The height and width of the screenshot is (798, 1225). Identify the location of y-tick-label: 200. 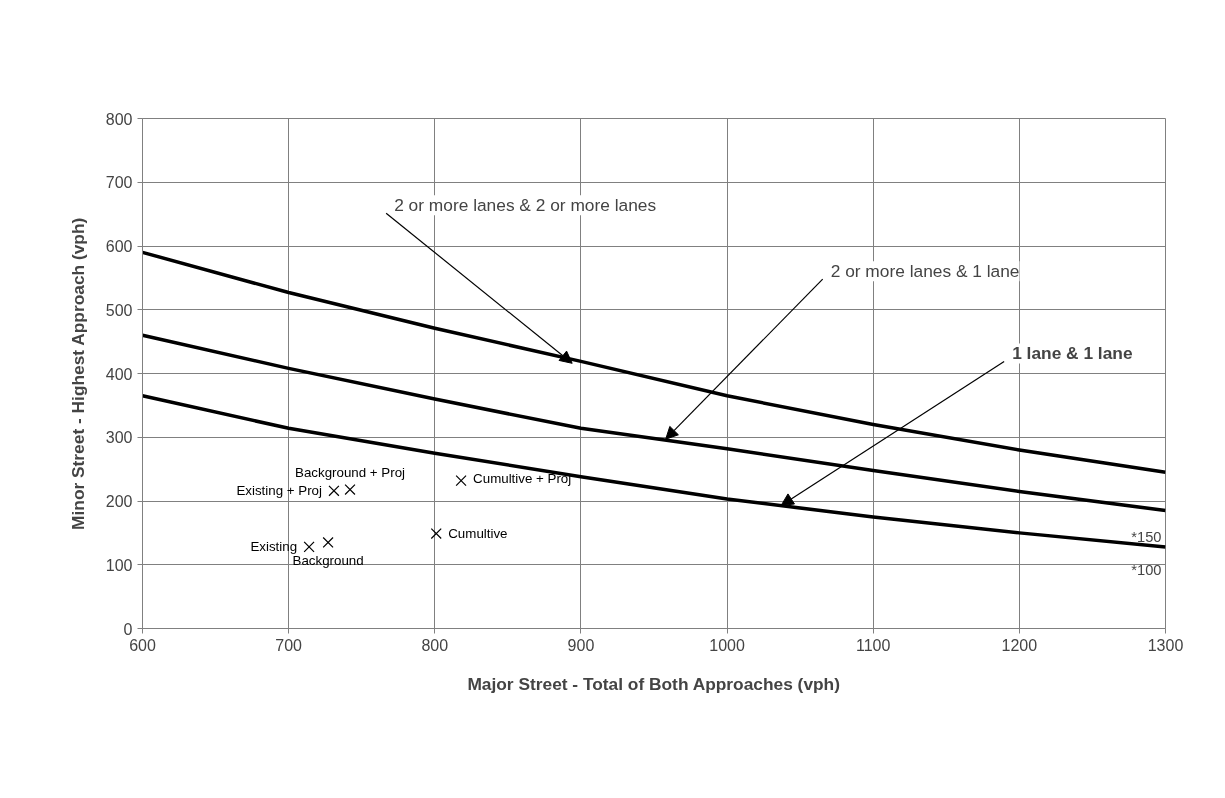
(119, 501).